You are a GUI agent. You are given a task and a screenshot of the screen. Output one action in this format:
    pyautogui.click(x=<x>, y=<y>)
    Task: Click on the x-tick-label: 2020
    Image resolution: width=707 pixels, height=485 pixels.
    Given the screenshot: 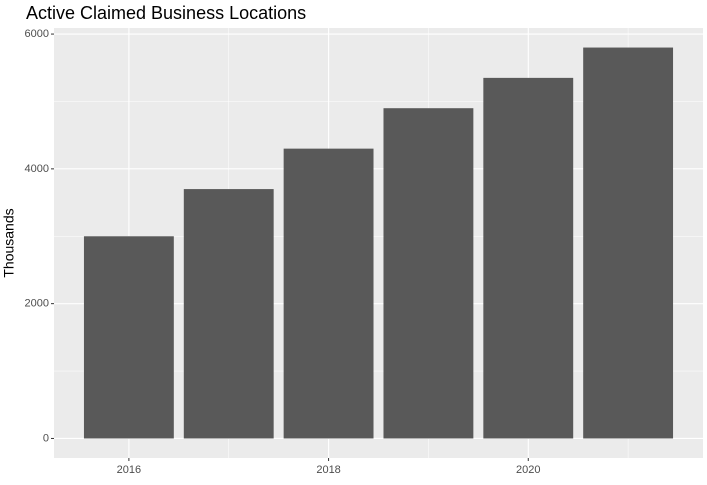 What is the action you would take?
    pyautogui.click(x=528, y=470)
    